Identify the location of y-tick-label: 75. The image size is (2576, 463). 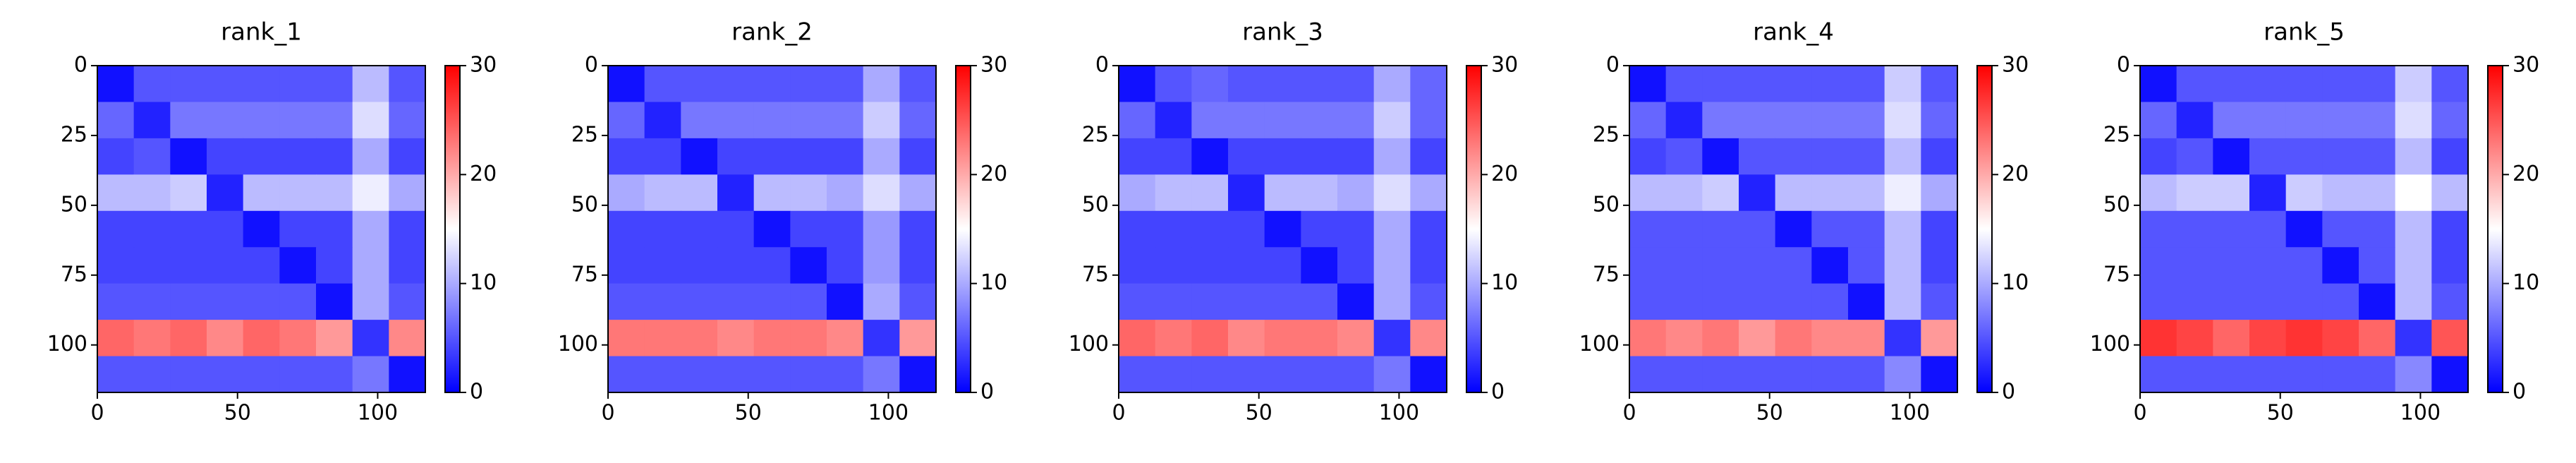
(2116, 274).